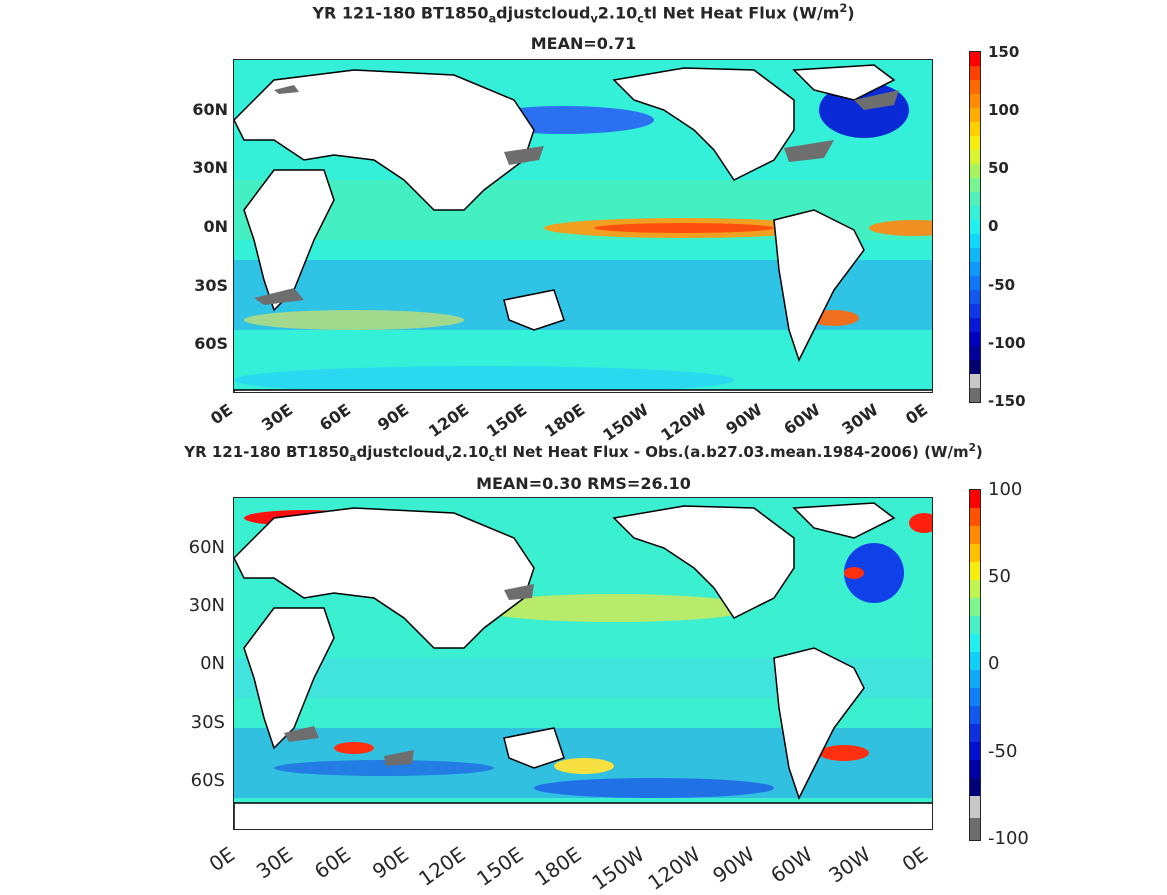 Image resolution: width=1167 pixels, height=895 pixels. Describe the element at coordinates (618, 868) in the screenshot. I see `bottom-xtick: 150W` at that location.